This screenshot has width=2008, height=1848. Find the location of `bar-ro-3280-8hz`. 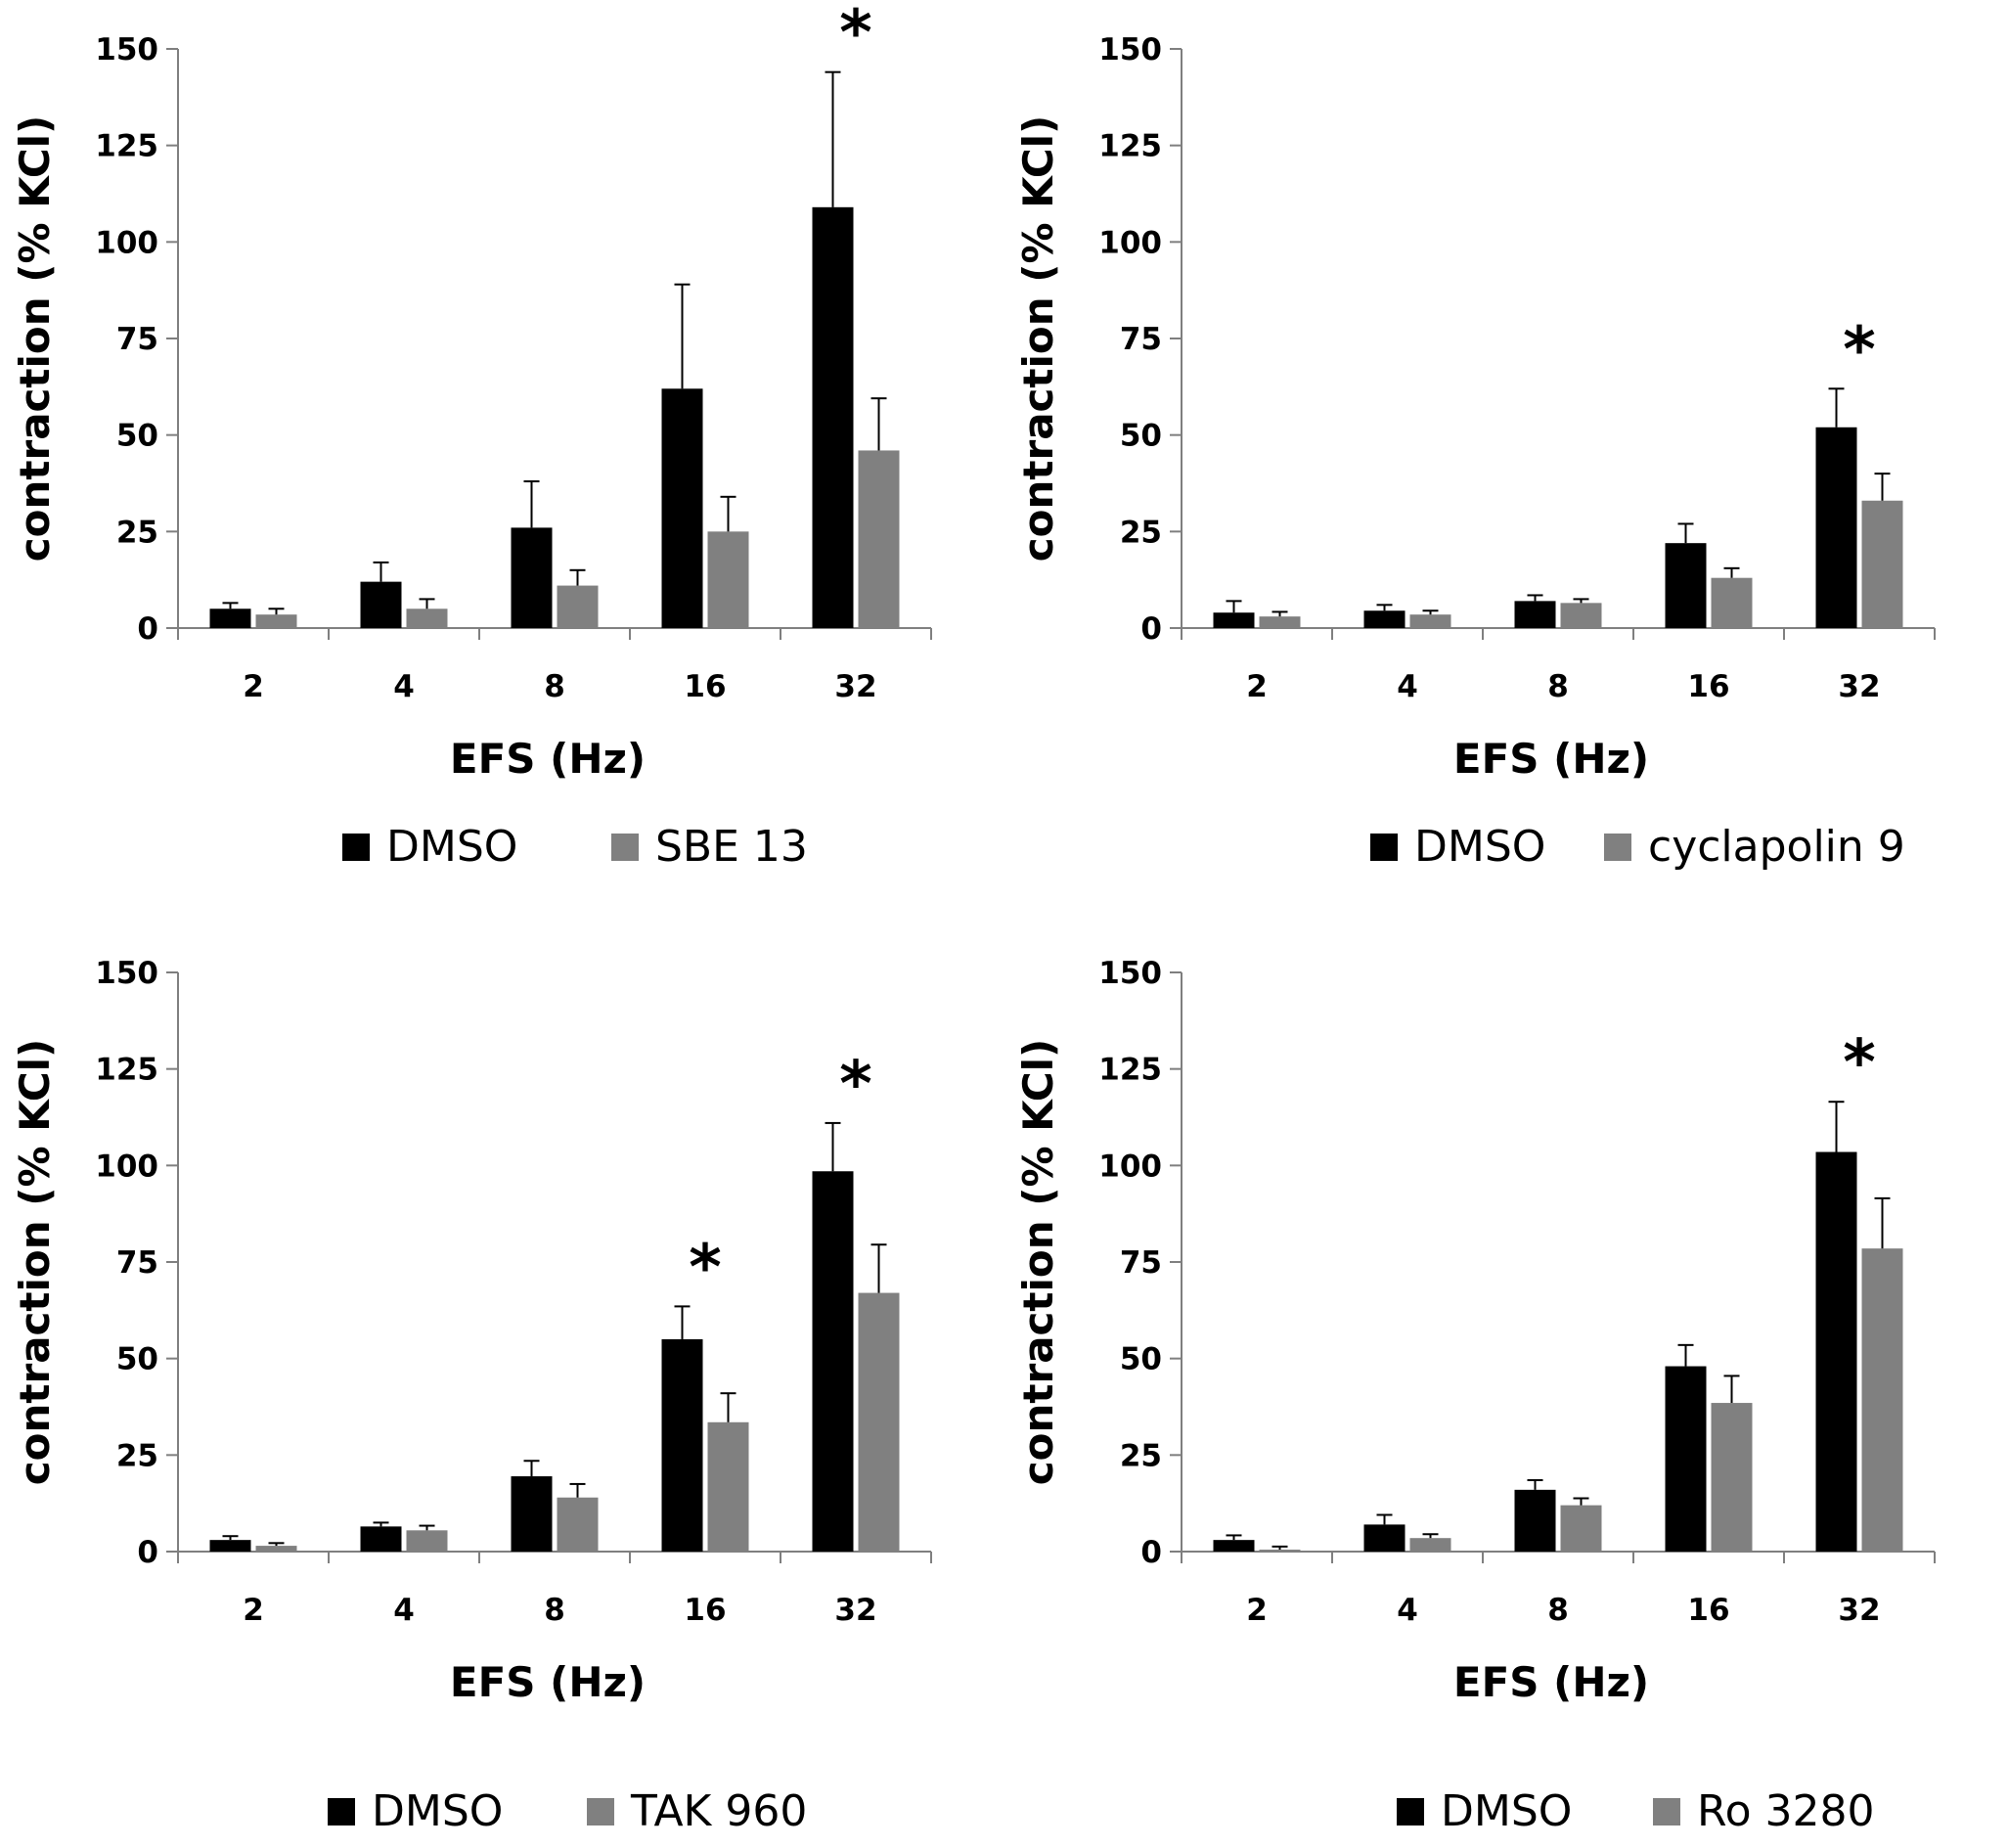

bar-ro-3280-8hz is located at coordinates (1581, 1528).